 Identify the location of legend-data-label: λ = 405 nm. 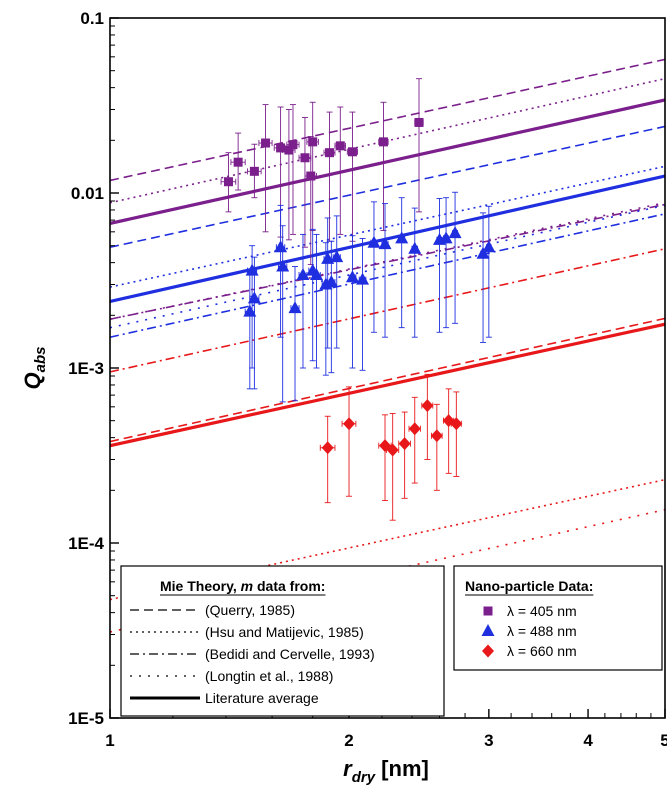
(542, 611).